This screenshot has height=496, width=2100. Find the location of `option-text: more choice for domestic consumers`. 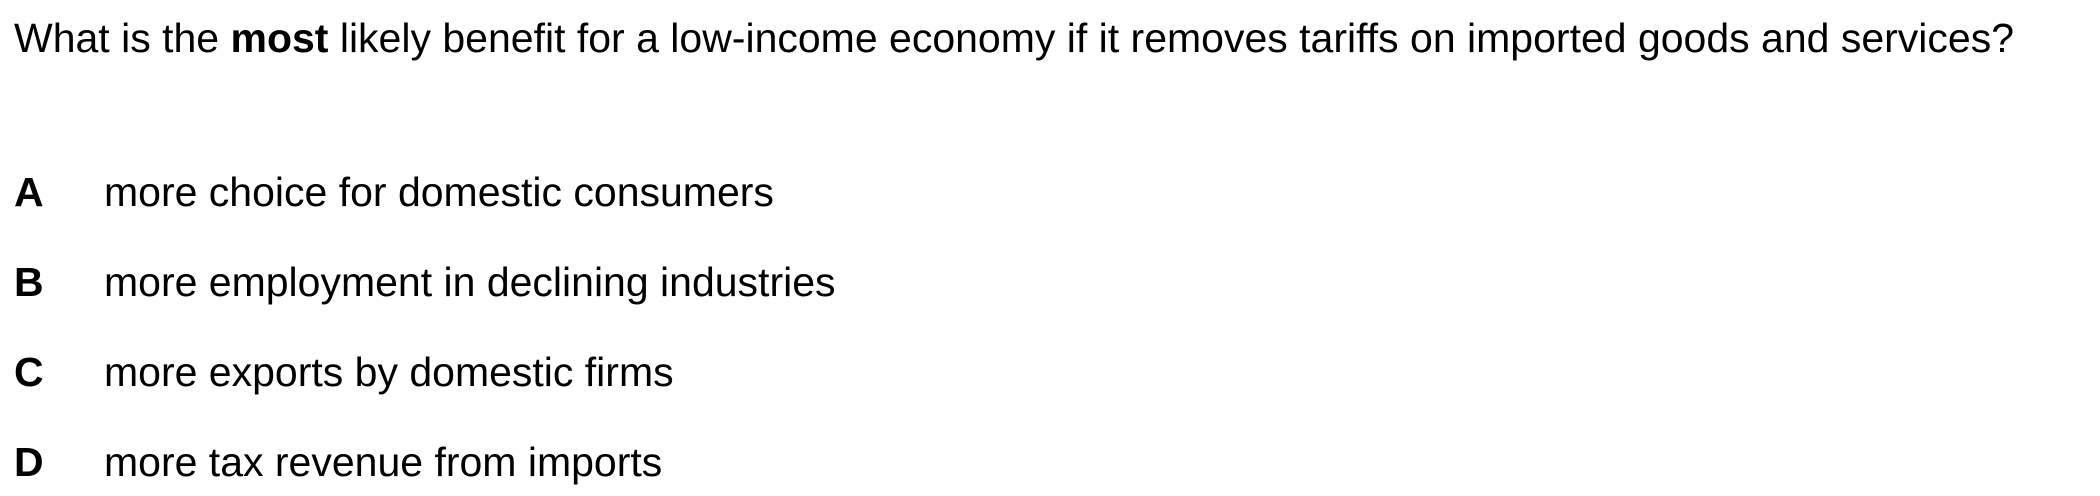

option-text: more choice for domestic consumers is located at coordinates (439, 192).